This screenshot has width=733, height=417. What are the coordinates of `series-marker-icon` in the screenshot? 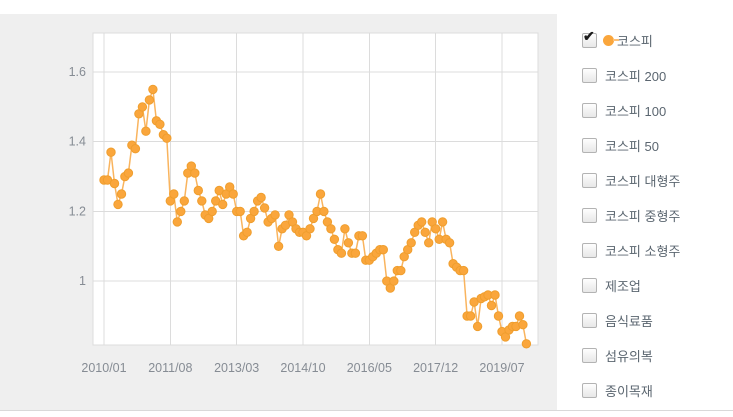 It's located at (611, 40).